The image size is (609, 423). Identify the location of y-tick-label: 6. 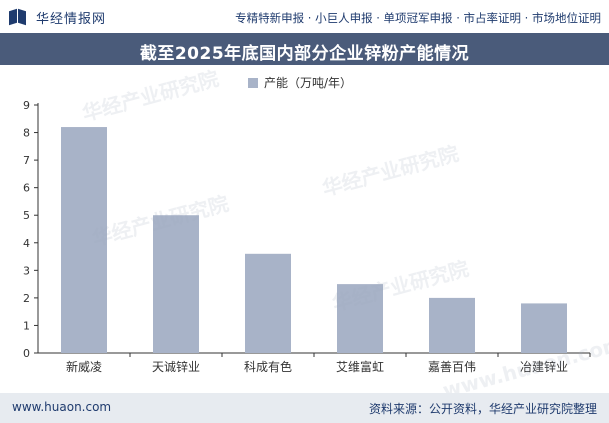
(26, 188).